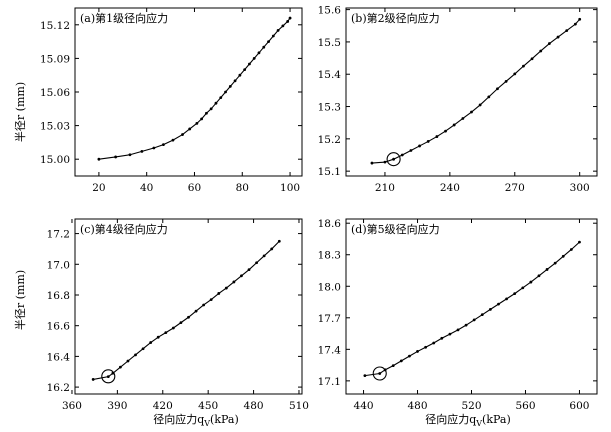 Image resolution: width=611 pixels, height=432 pixels. I want to click on y-tick-label: 17.7, so click(329, 319).